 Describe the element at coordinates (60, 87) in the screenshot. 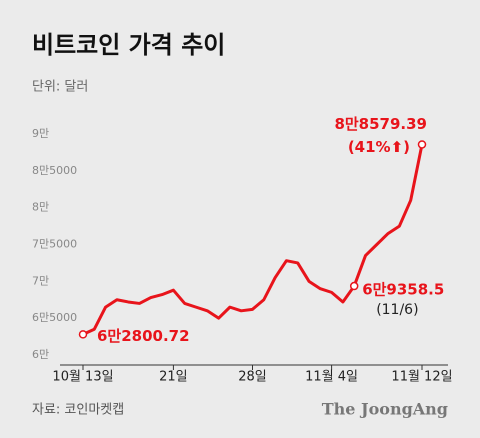

I see `subtitle: 단위: 달러` at that location.